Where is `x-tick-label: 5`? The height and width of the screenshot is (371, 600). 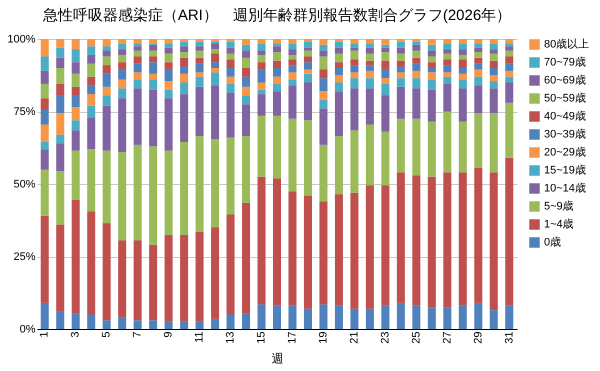 x-tick-label: 5 is located at coordinates (106, 335).